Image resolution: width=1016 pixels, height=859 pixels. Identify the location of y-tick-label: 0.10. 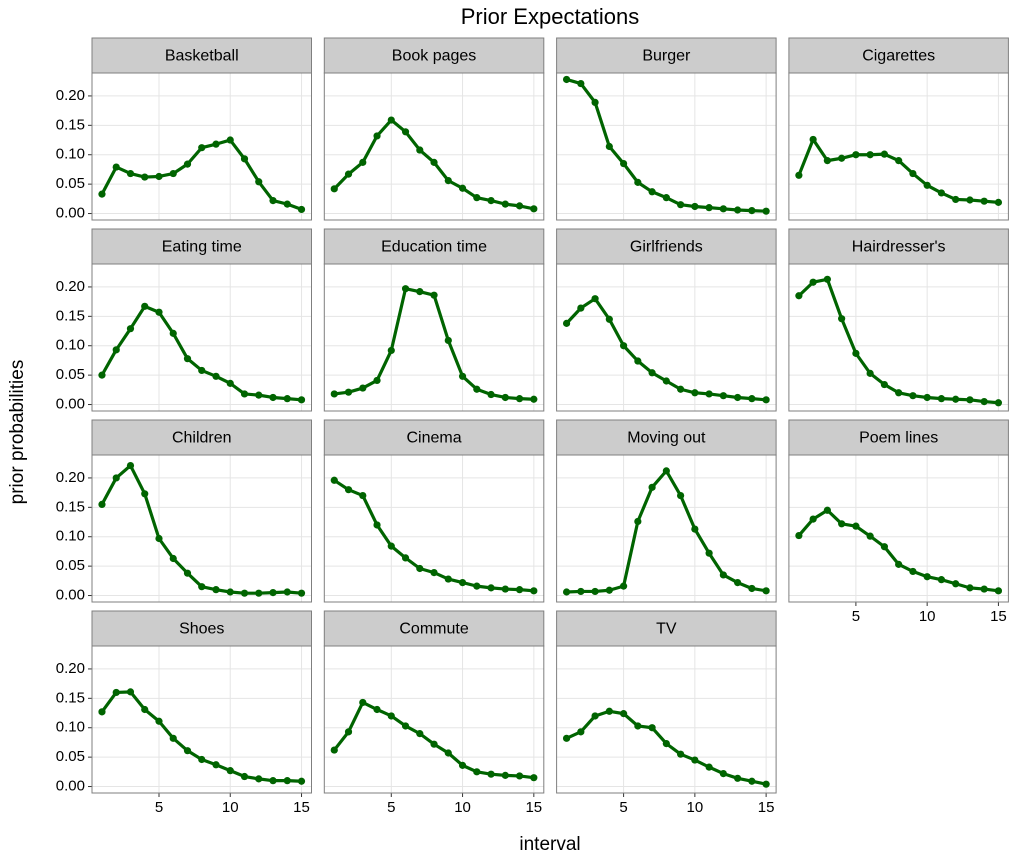
(70, 154).